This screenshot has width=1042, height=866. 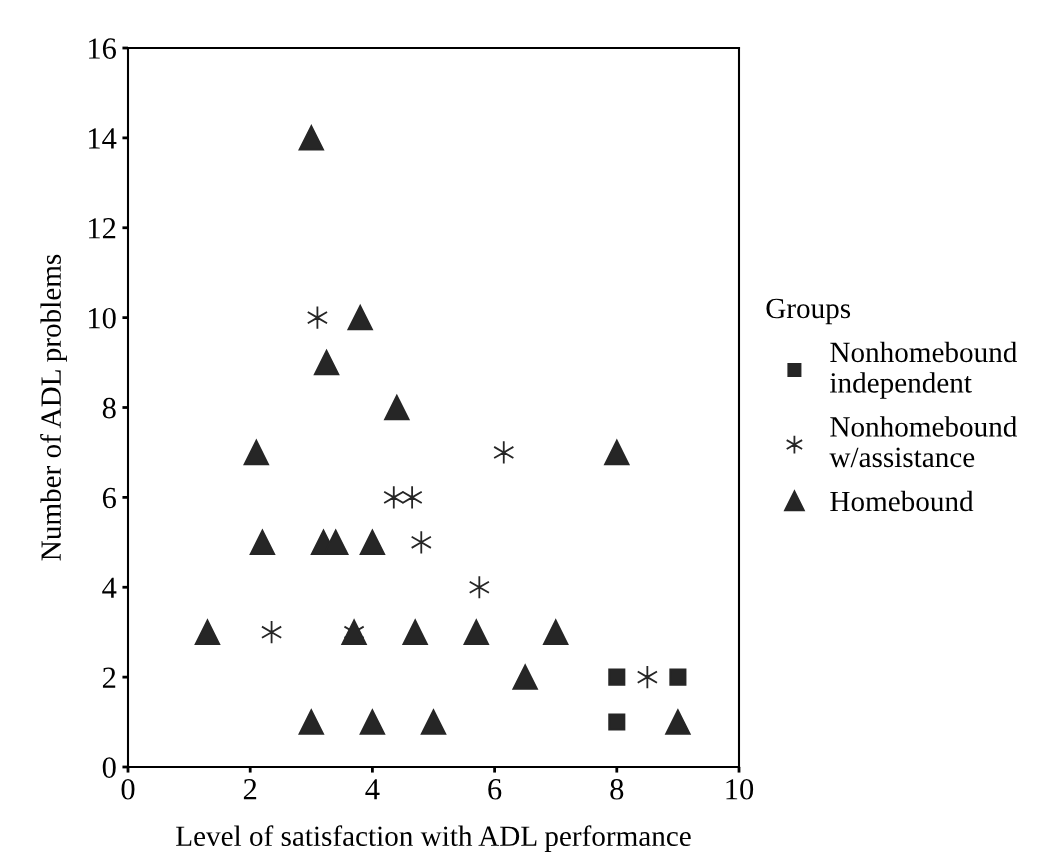 What do you see at coordinates (103, 138) in the screenshot?
I see `y-tick-label: 14` at bounding box center [103, 138].